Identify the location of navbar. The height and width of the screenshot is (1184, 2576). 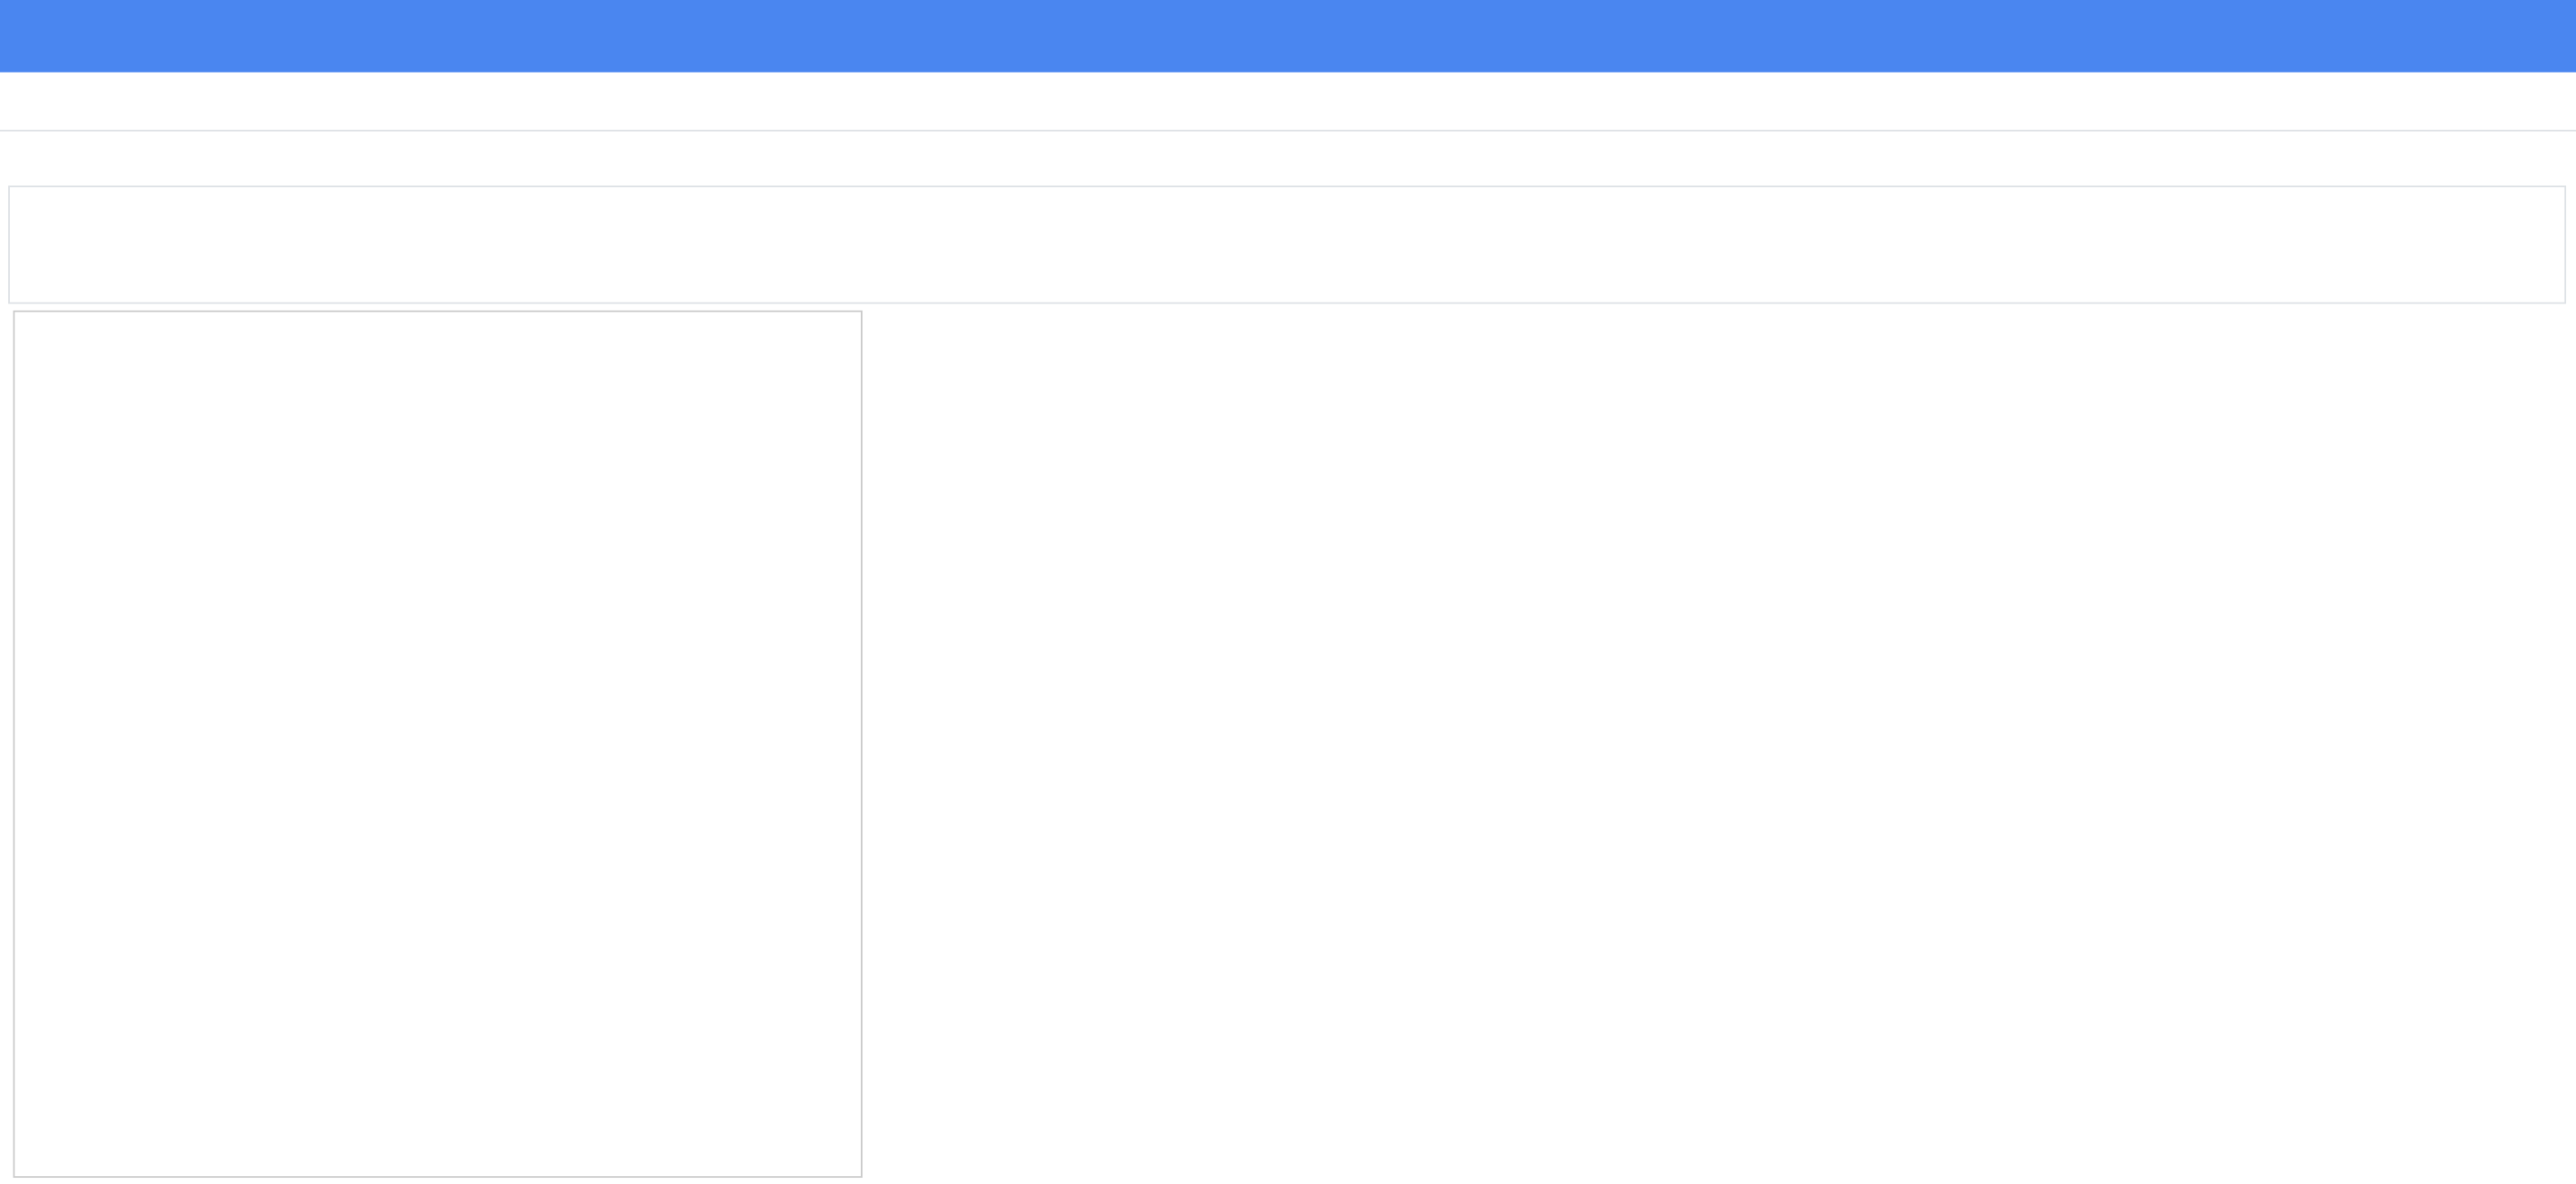
(1288, 36).